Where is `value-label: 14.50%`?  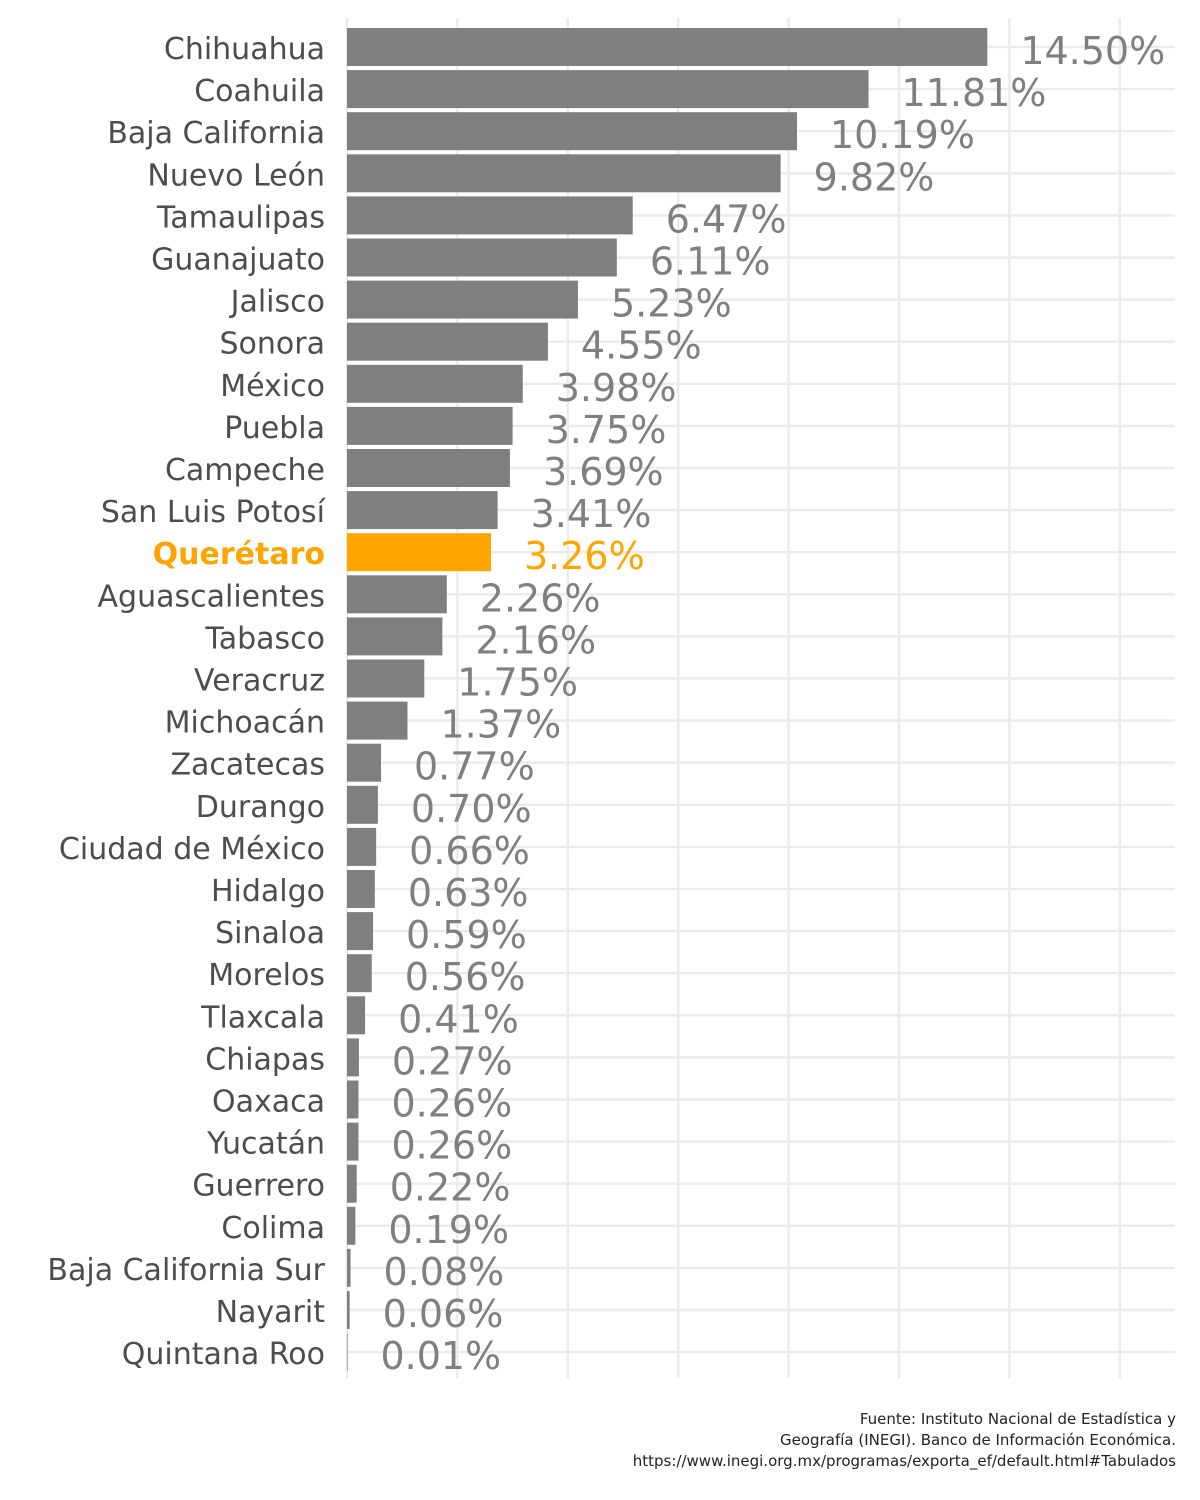 value-label: 14.50% is located at coordinates (1092, 51).